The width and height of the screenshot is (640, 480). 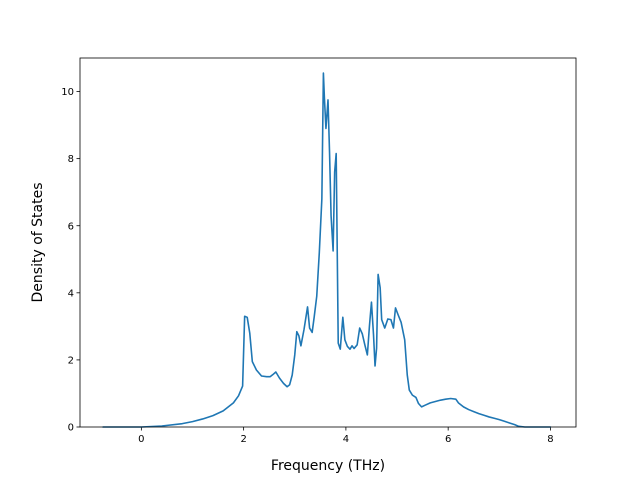 What do you see at coordinates (243, 439) in the screenshot?
I see `x-tick-label: 2` at bounding box center [243, 439].